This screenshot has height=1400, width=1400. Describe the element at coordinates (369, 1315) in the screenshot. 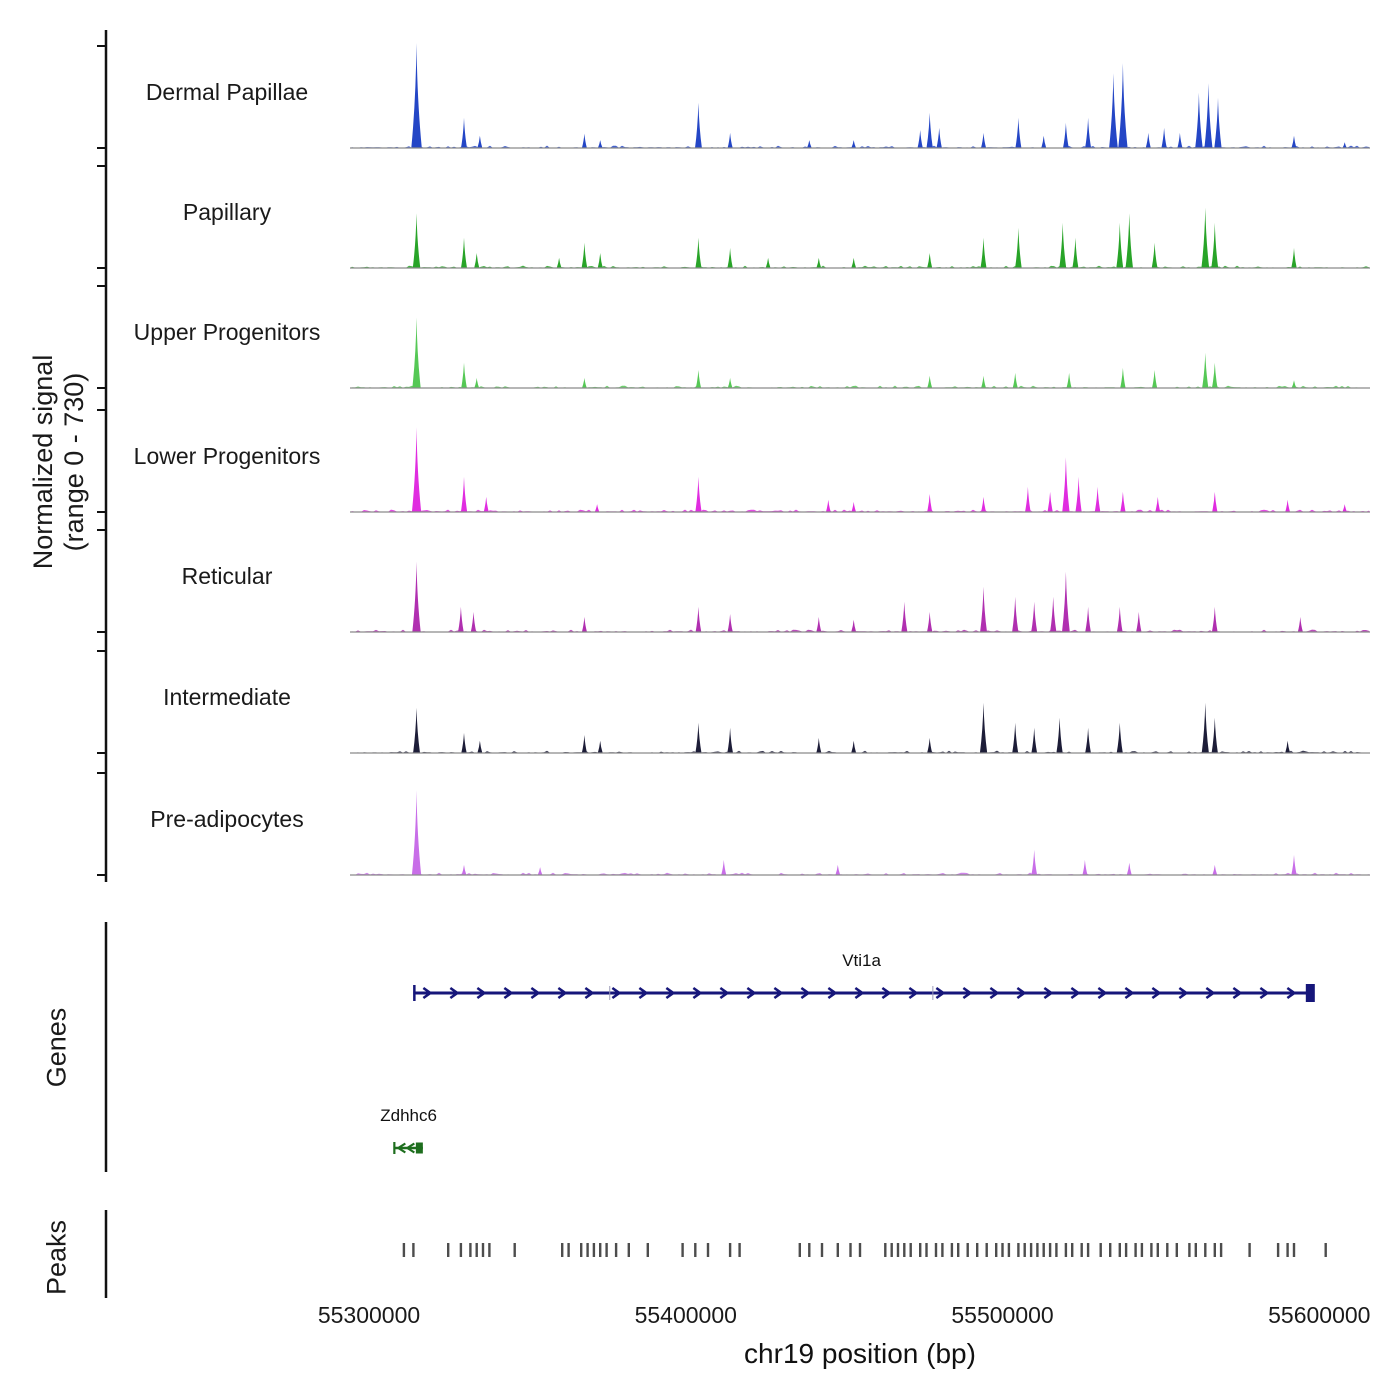

I see `x-tick-label: 55300000` at that location.